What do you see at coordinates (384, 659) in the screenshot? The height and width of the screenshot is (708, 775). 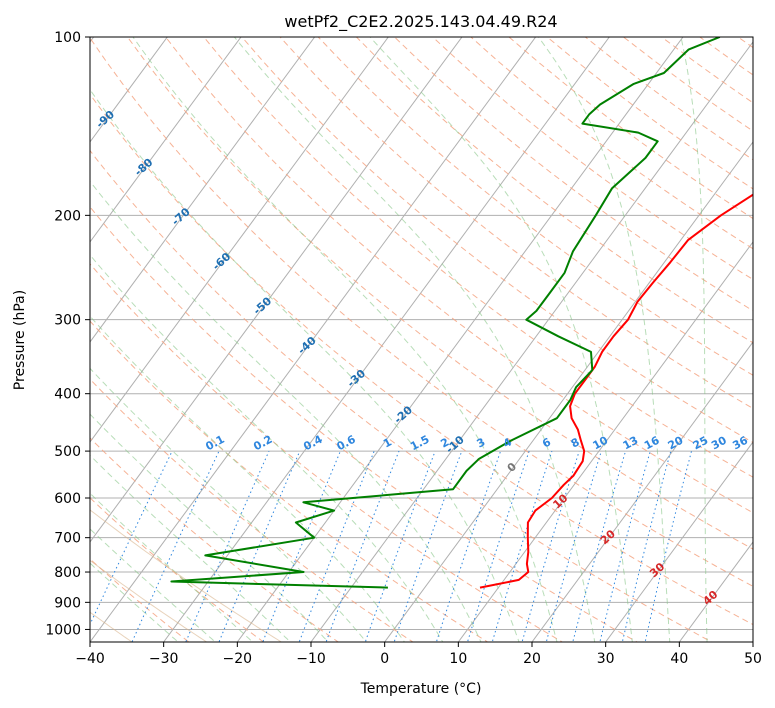 I see `x-tick-label: 0` at bounding box center [384, 659].